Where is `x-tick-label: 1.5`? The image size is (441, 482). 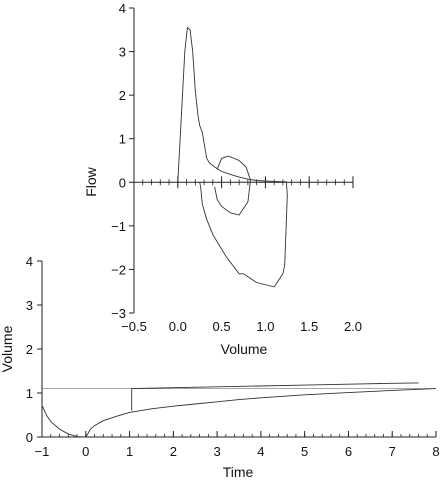 x-tick-label: 1.5 is located at coordinates (309, 326).